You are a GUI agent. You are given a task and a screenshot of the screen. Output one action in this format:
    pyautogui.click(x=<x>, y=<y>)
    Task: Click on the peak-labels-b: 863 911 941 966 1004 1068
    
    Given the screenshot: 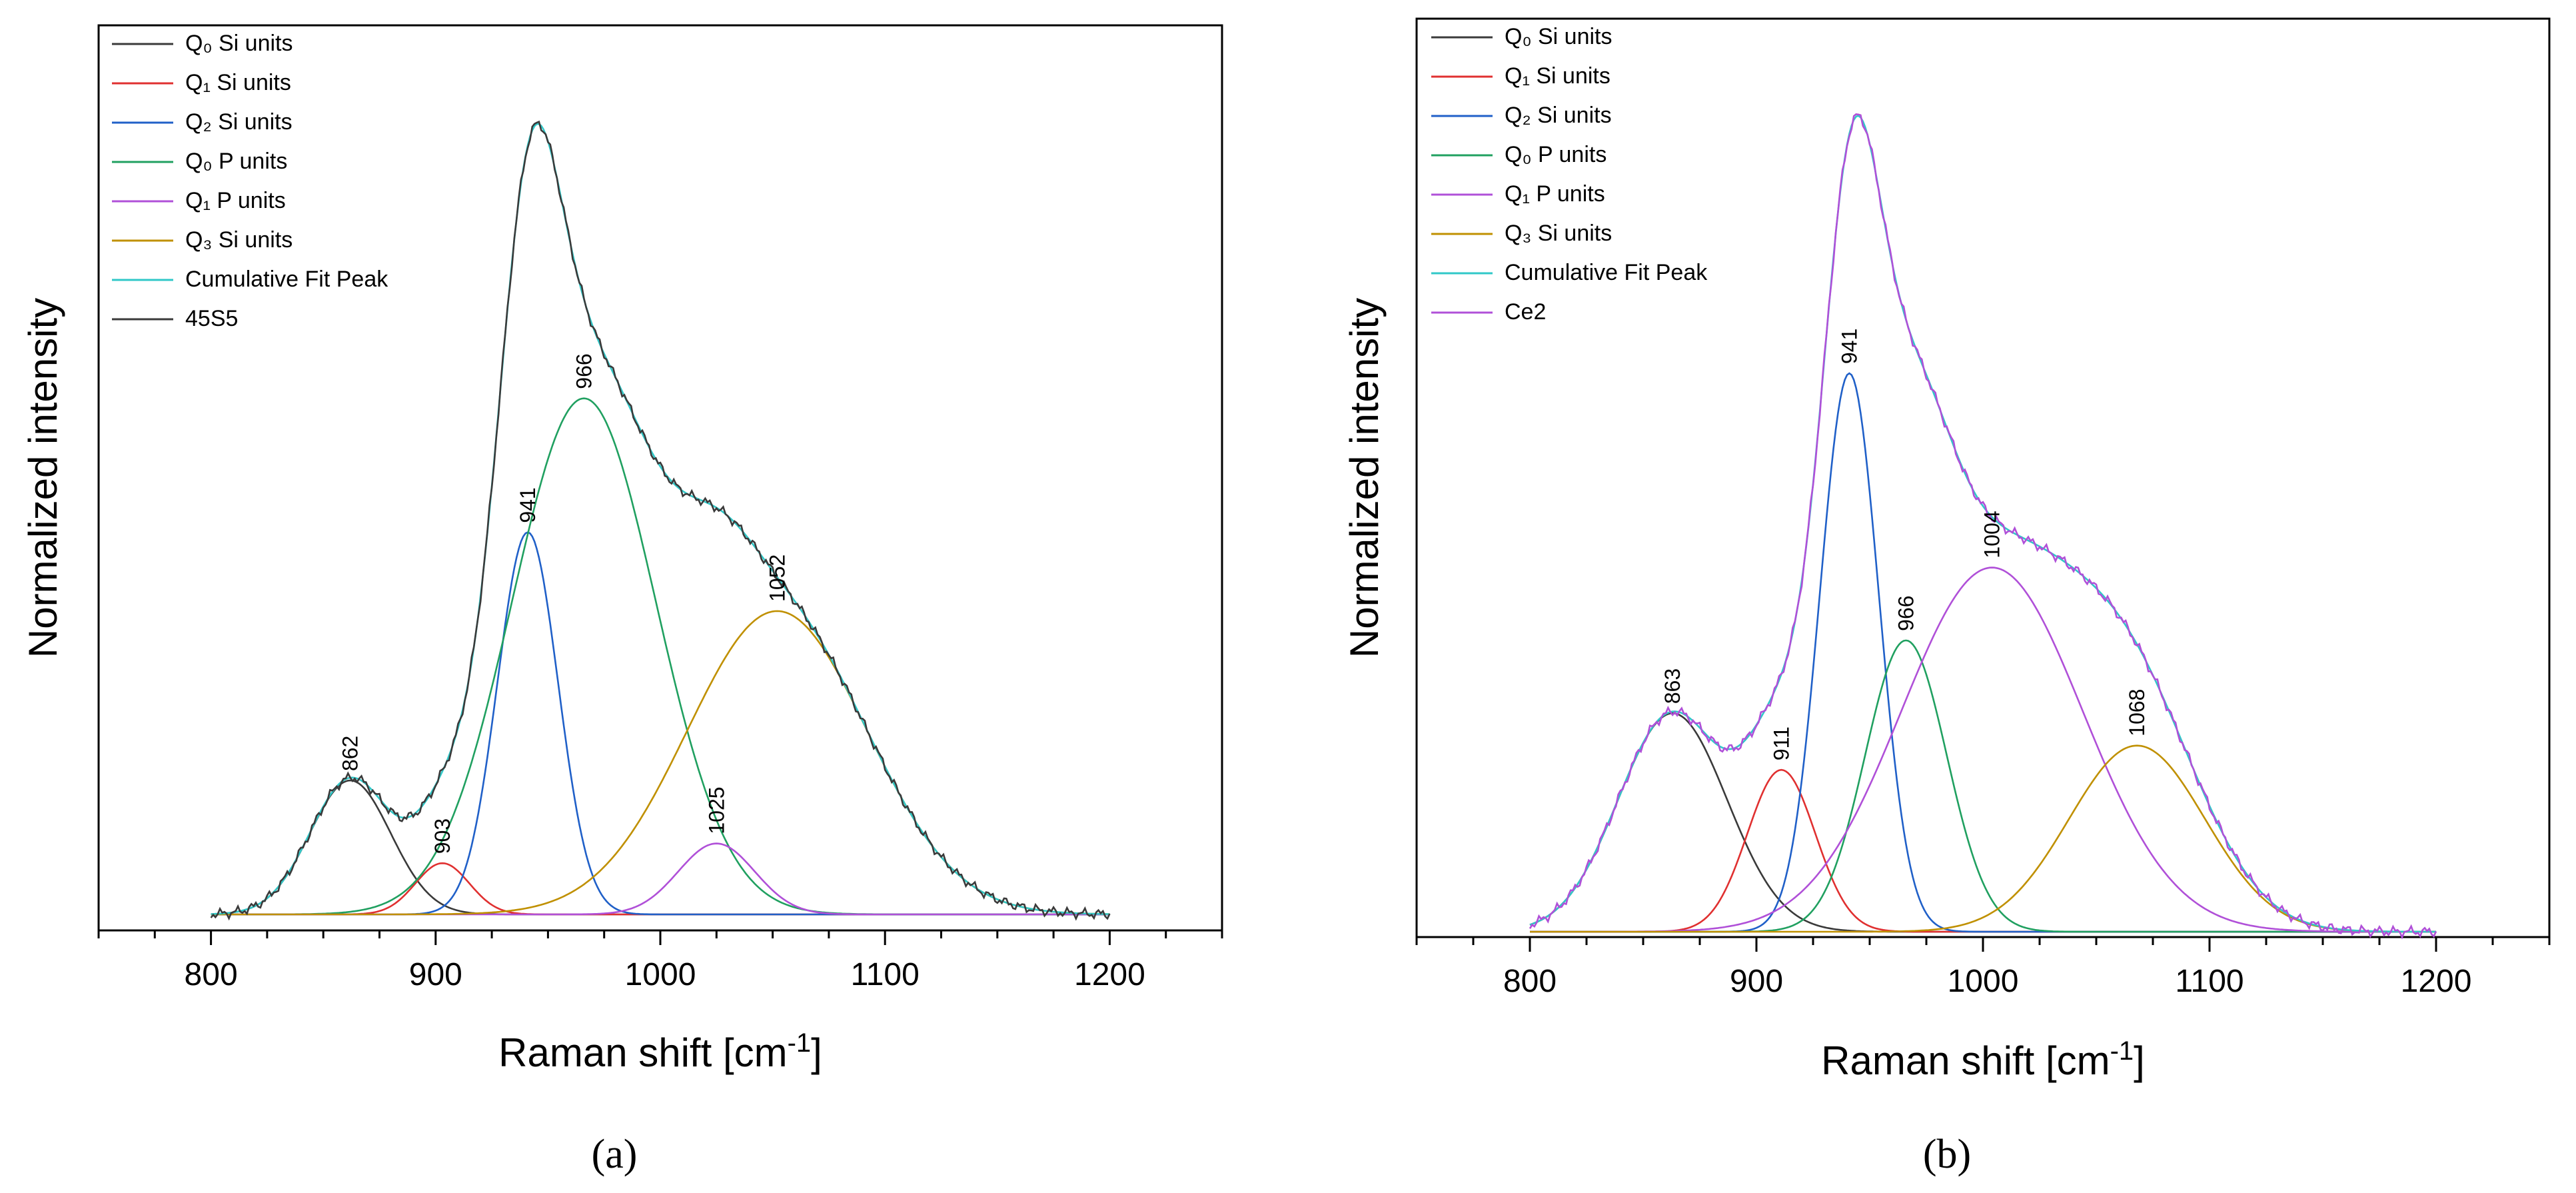 What is the action you would take?
    pyautogui.click(x=1904, y=544)
    